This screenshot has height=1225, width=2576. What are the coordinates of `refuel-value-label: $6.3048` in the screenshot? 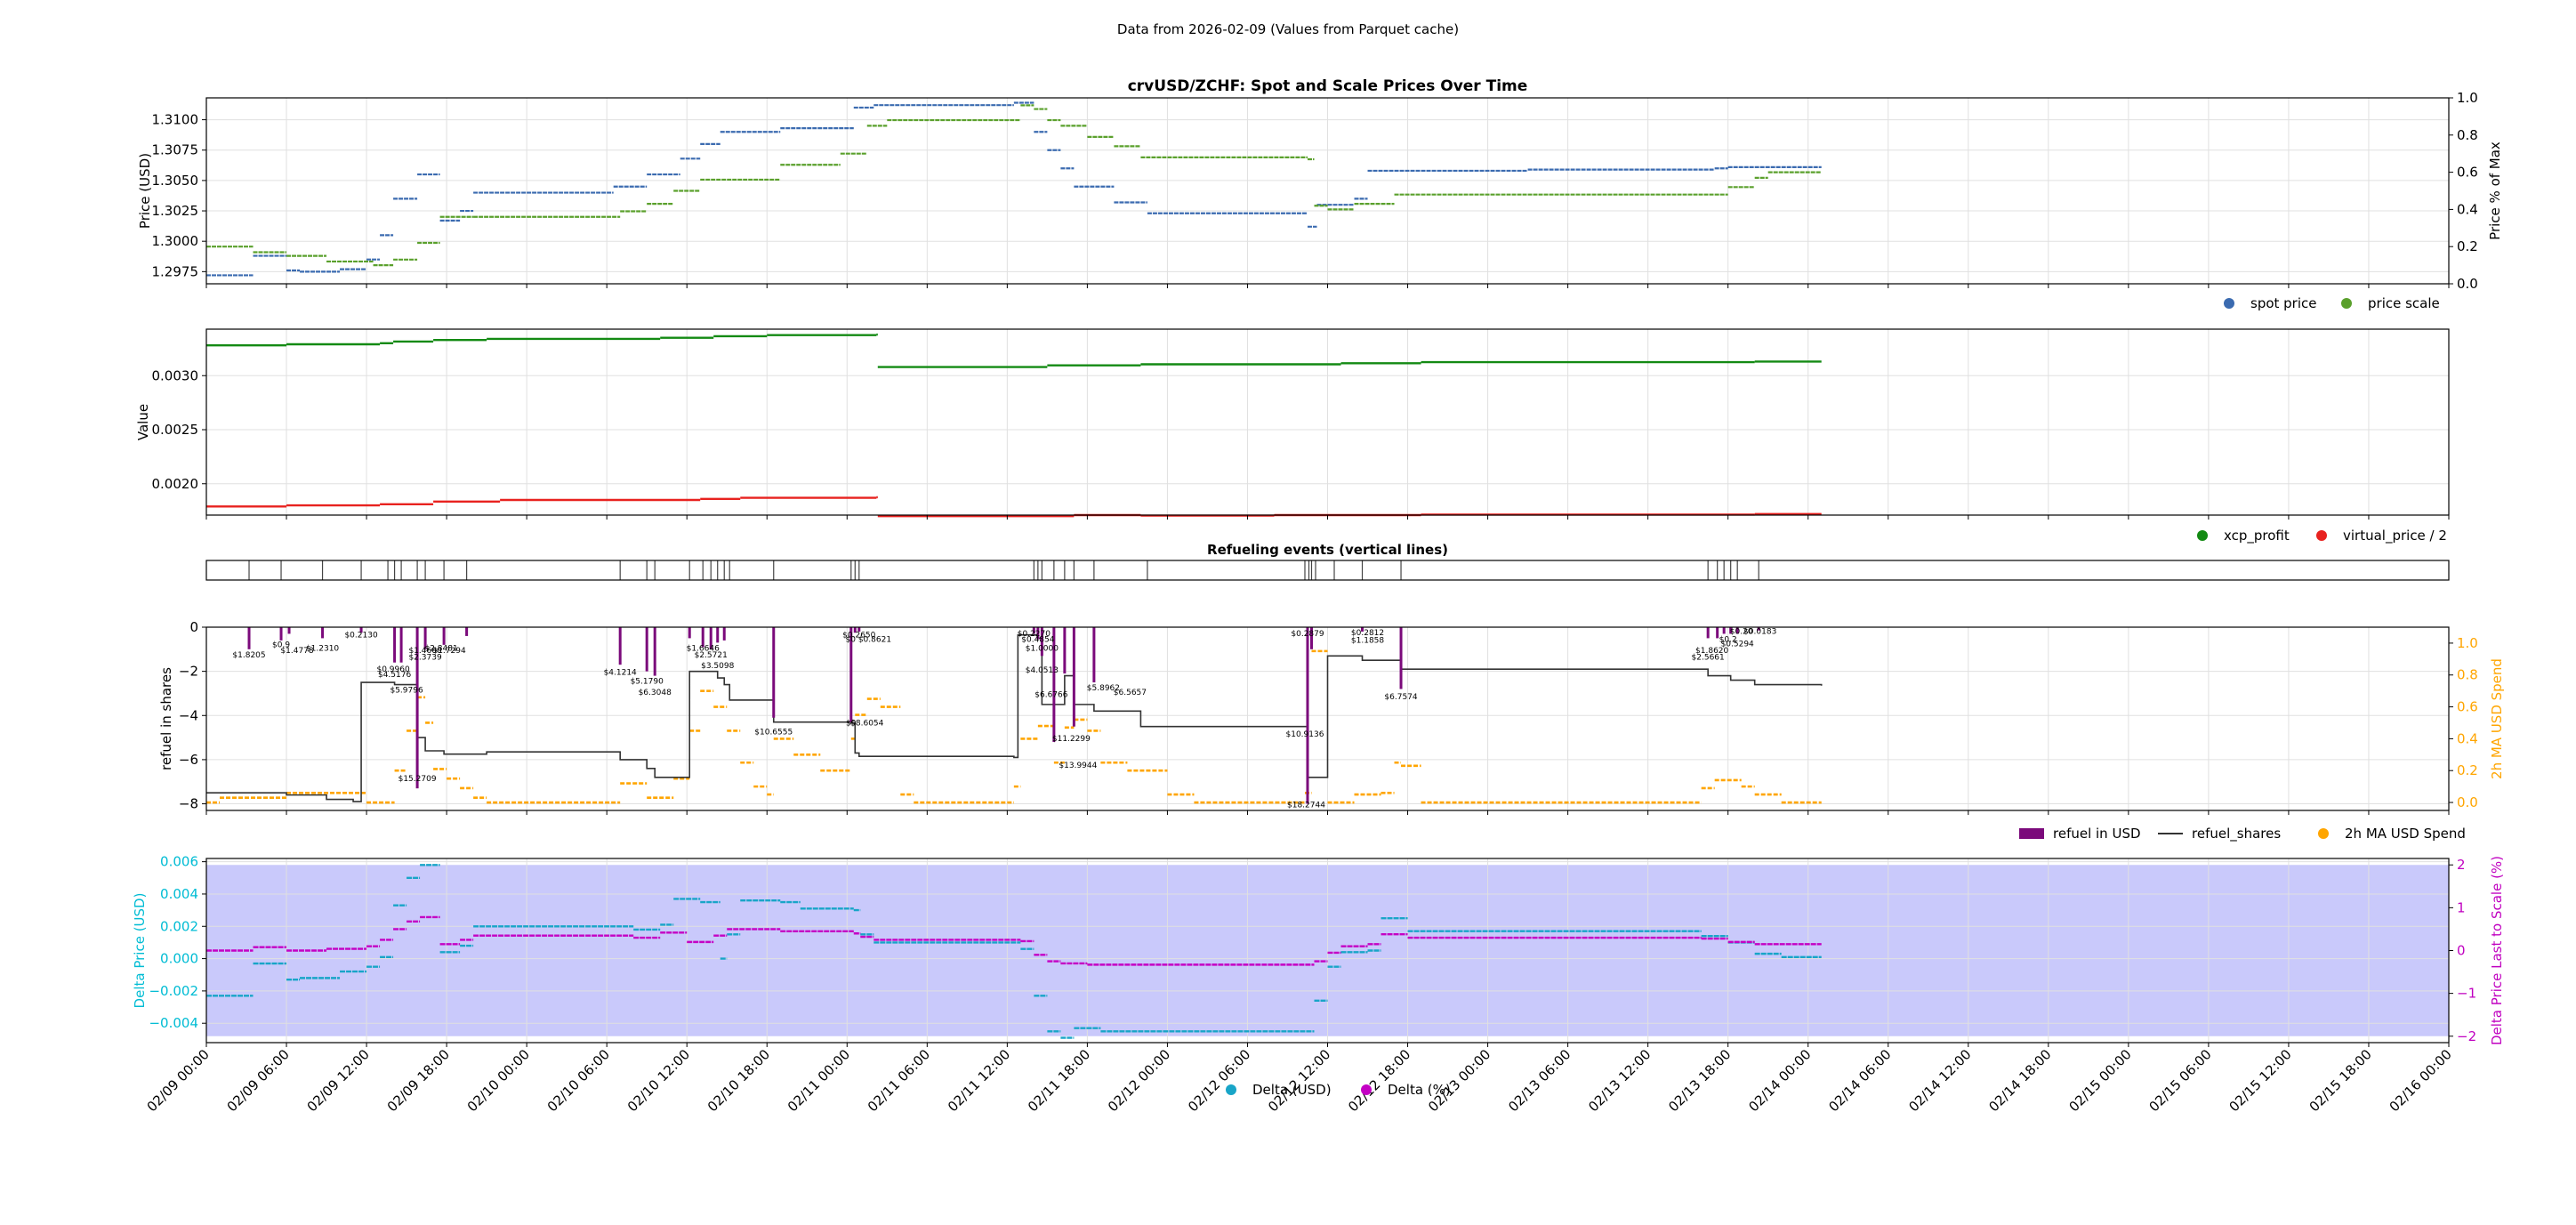 It's located at (655, 693).